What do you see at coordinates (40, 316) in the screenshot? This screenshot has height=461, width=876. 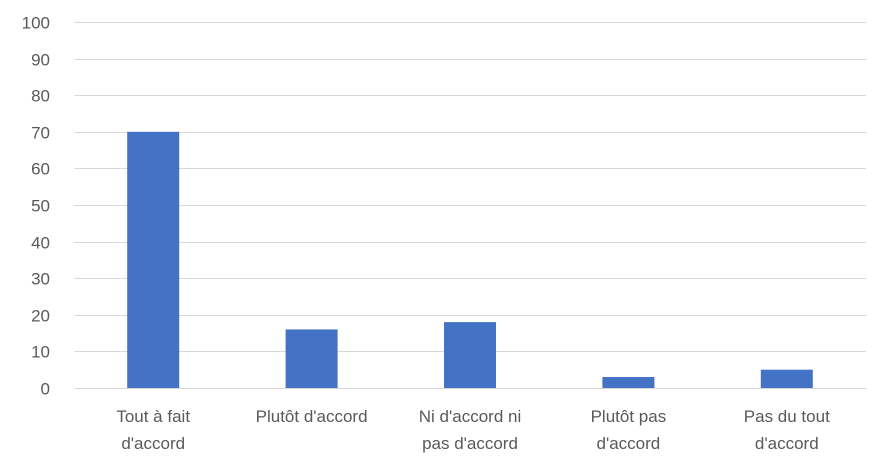 I see `y-tick-label: 20` at bounding box center [40, 316].